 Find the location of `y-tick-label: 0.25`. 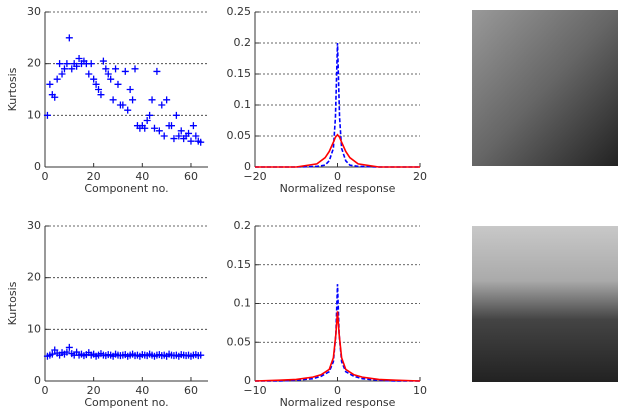

y-tick-label: 0.25 is located at coordinates (239, 11).